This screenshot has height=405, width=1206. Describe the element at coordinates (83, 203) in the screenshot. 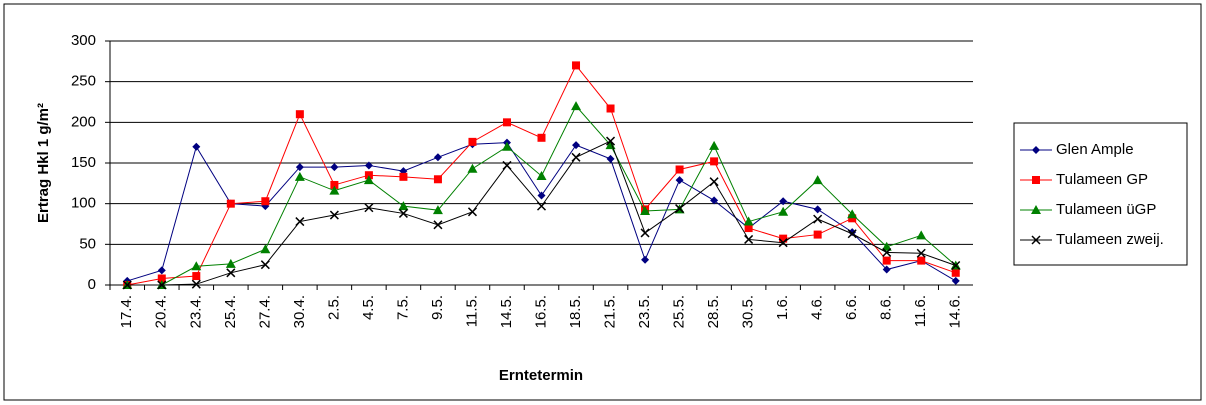

I see `y-tick-label: 100` at that location.